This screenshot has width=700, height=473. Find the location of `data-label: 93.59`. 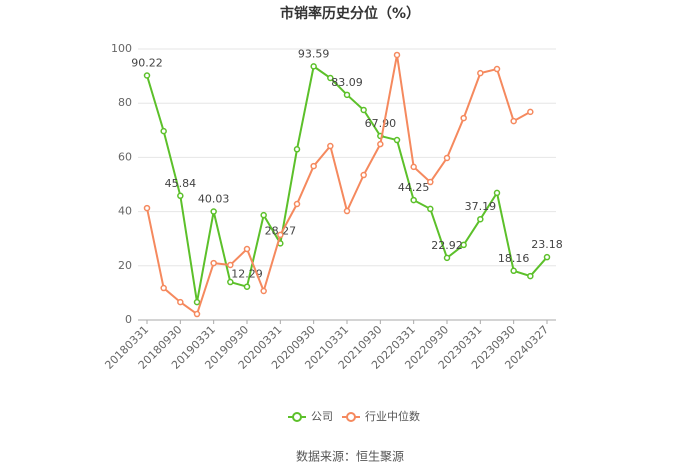

data-label: 93.59 is located at coordinates (314, 53).